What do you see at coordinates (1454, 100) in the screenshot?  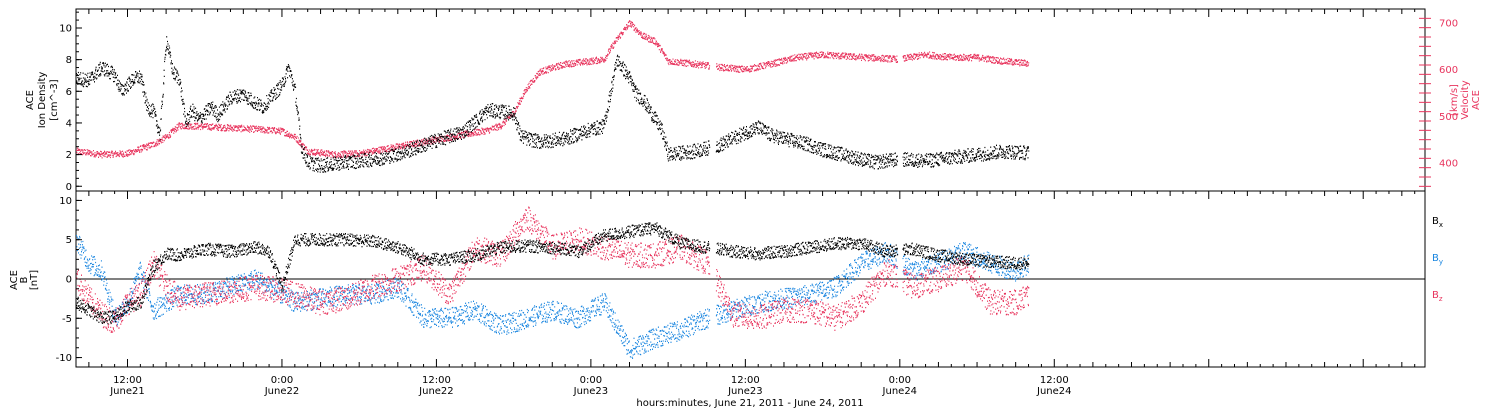 I see `panel1-y2label-line3: [km/s]` at bounding box center [1454, 100].